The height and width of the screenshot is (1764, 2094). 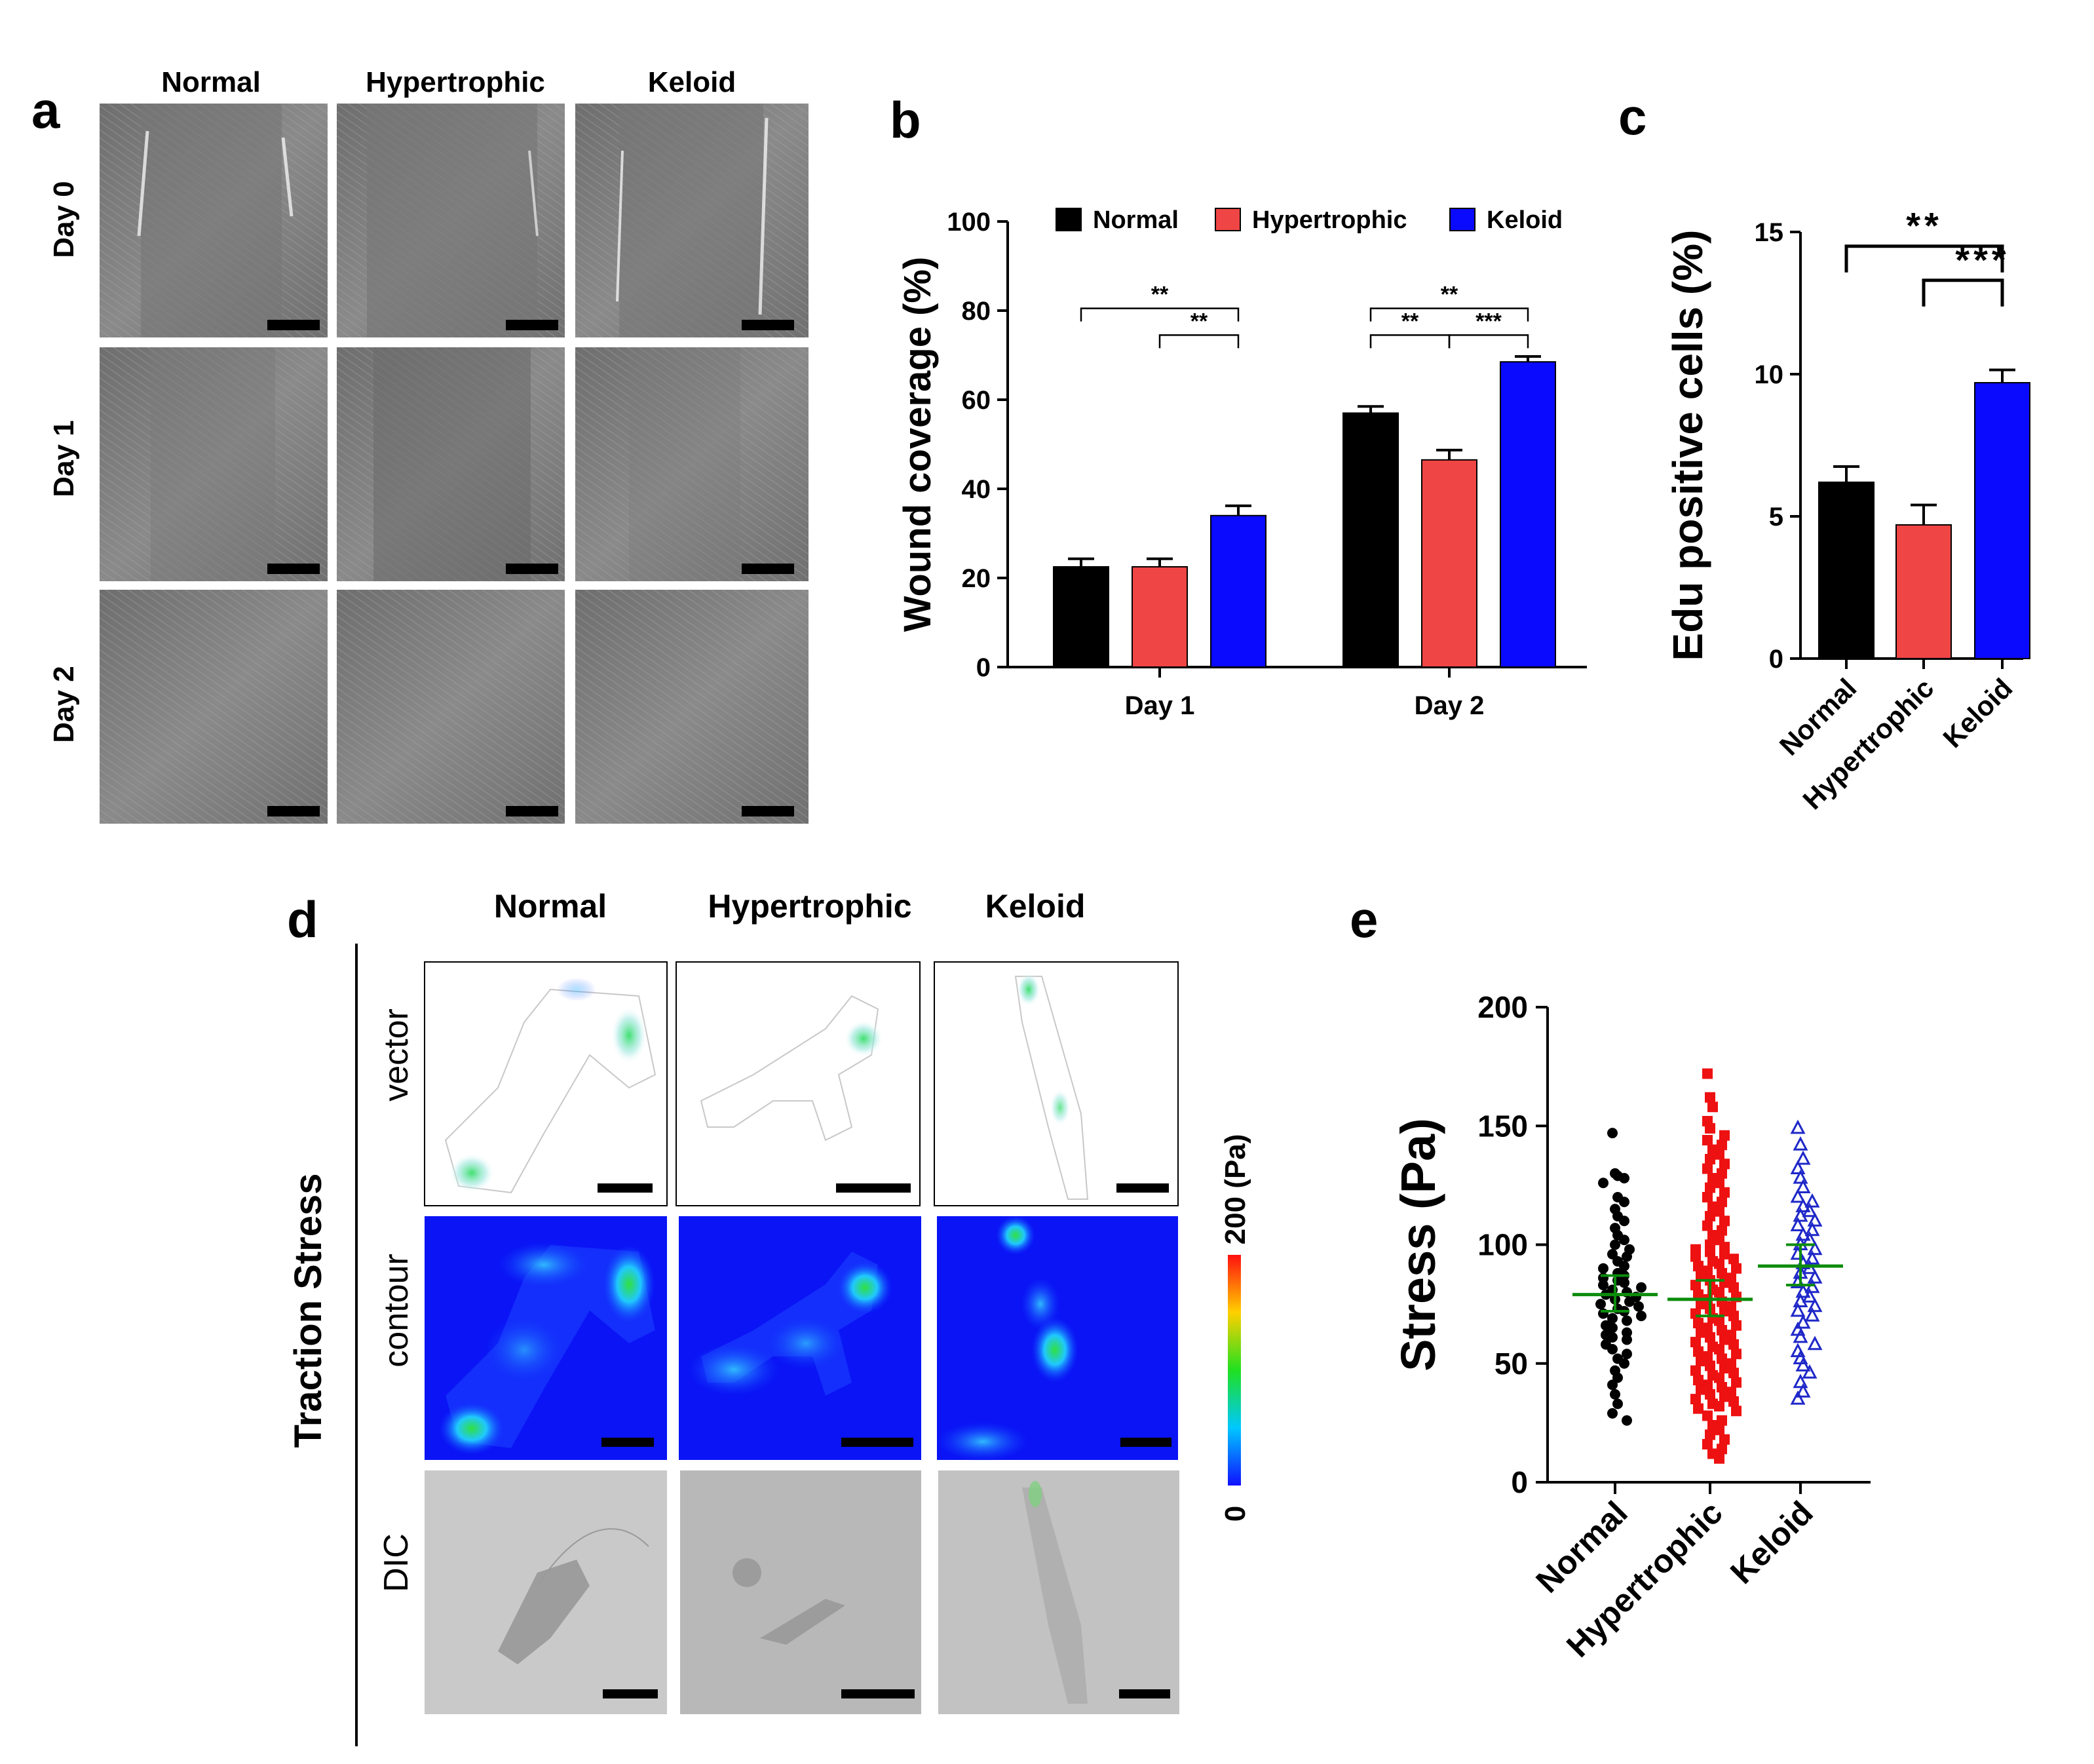 What do you see at coordinates (1977, 713) in the screenshot?
I see `x-tick-label: Keloid` at bounding box center [1977, 713].